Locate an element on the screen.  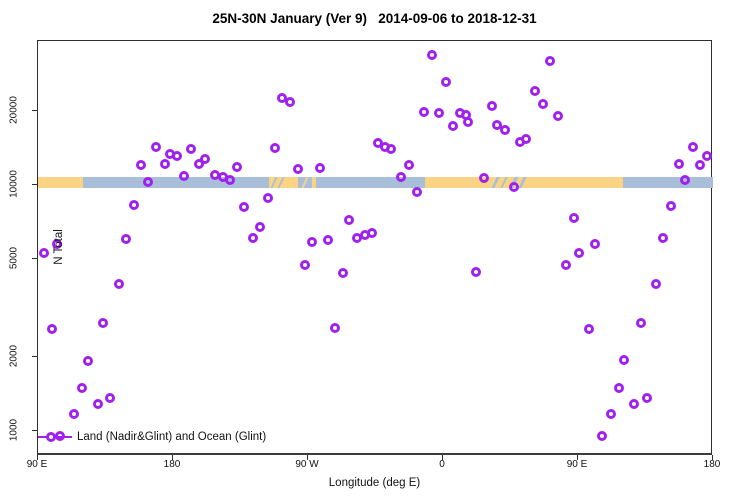
y-tick-label: 10000 is located at coordinates (14, 184).